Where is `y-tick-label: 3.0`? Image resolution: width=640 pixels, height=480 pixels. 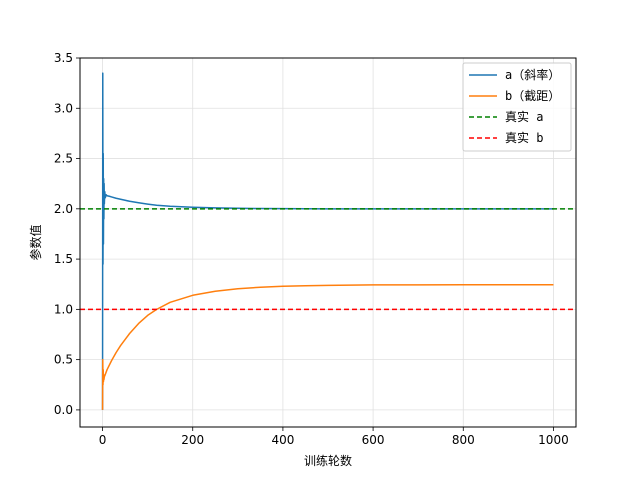
y-tick-label: 3.0 is located at coordinates (63, 108).